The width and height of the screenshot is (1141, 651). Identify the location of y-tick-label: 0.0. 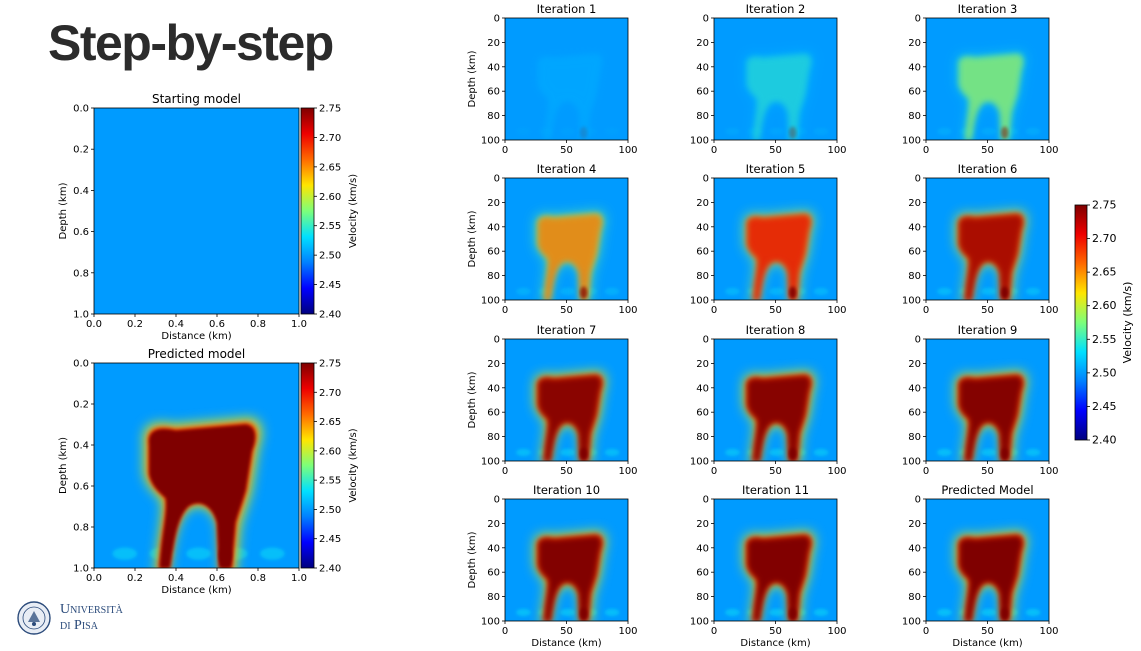
(81, 109).